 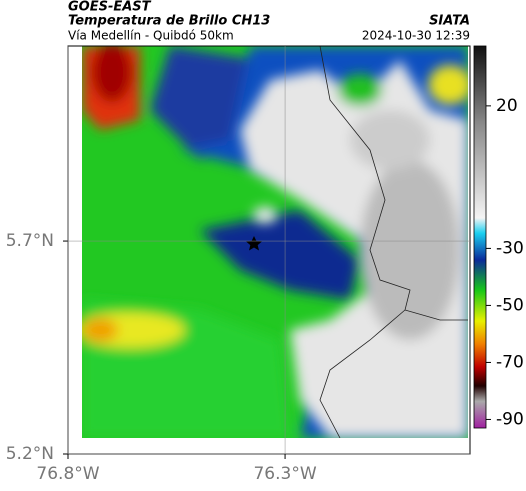 What do you see at coordinates (507, 106) in the screenshot?
I see `colorbar-tick-label: 20` at bounding box center [507, 106].